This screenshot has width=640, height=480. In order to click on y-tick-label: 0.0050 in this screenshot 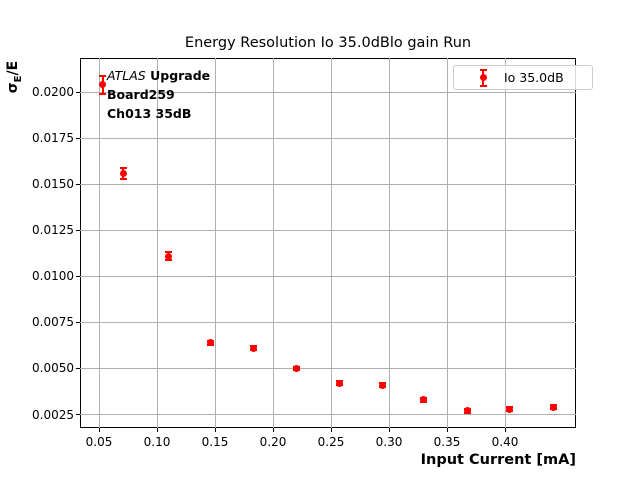, I will do `click(53, 368)`.